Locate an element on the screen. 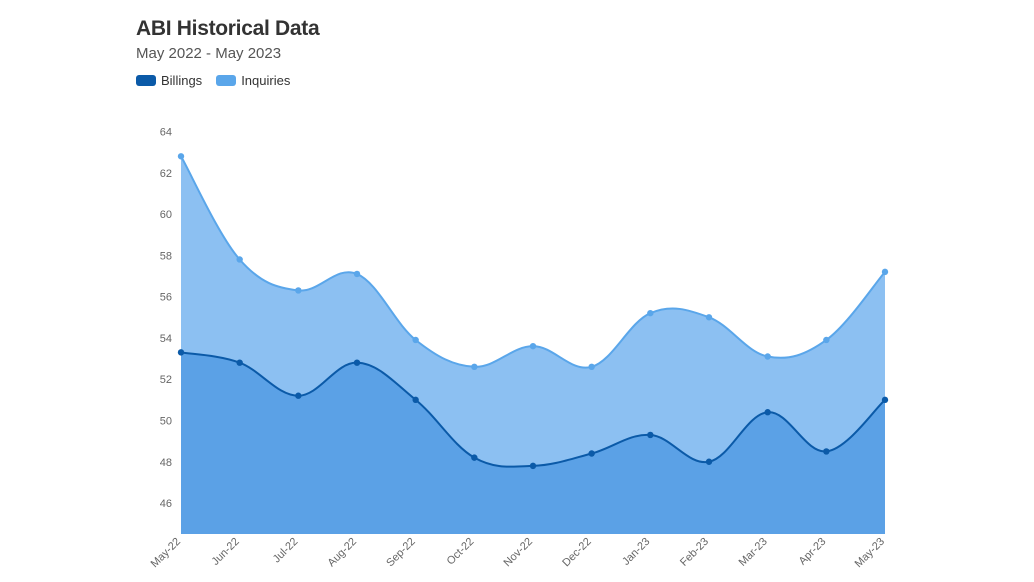 Image resolution: width=1034 pixels, height=582 pixels. legend-swatch-inquiries is located at coordinates (226, 80).